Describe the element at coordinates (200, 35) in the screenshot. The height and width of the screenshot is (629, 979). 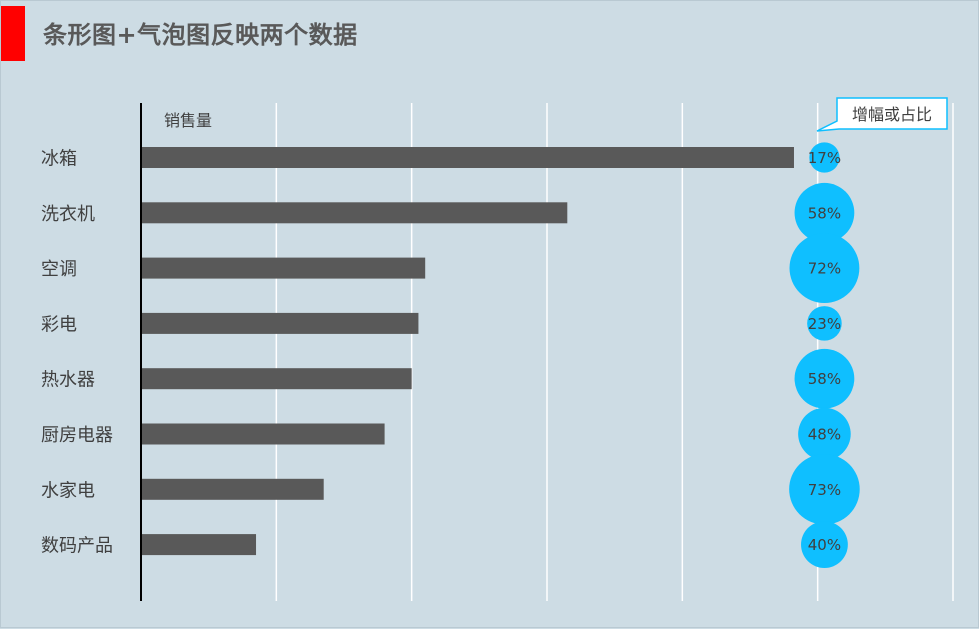
I see `chart-title: 条形图+气泡图反映两个数据` at that location.